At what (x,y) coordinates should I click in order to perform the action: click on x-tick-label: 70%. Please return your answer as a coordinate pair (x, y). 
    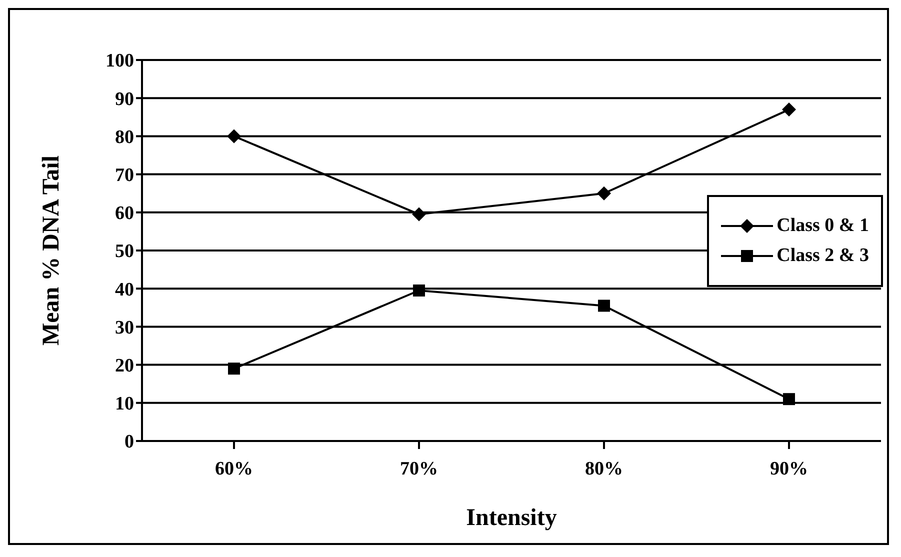
    Looking at the image, I should click on (419, 469).